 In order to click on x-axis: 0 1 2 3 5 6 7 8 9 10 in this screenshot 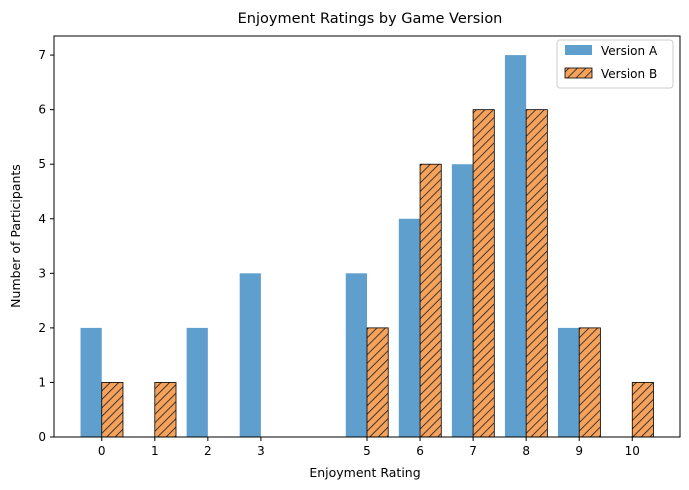, I will do `click(369, 447)`.